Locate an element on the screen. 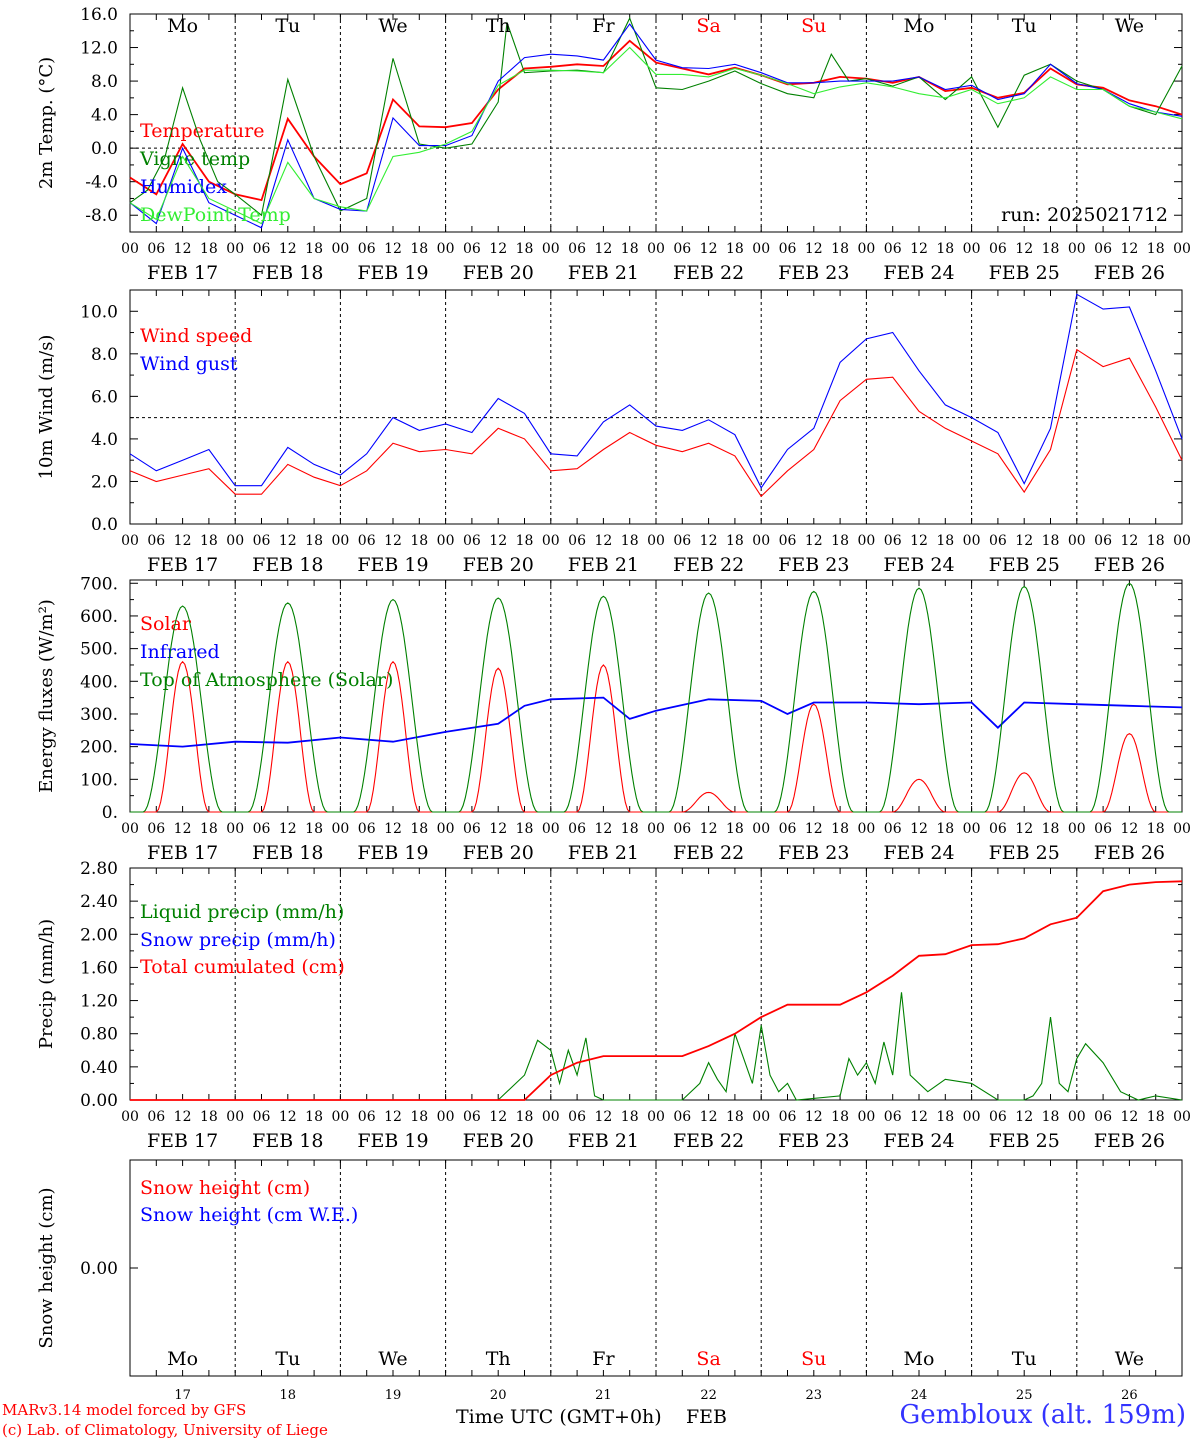 This screenshot has width=1194, height=1440. temp-date-label: FEB 20 is located at coordinates (498, 273).